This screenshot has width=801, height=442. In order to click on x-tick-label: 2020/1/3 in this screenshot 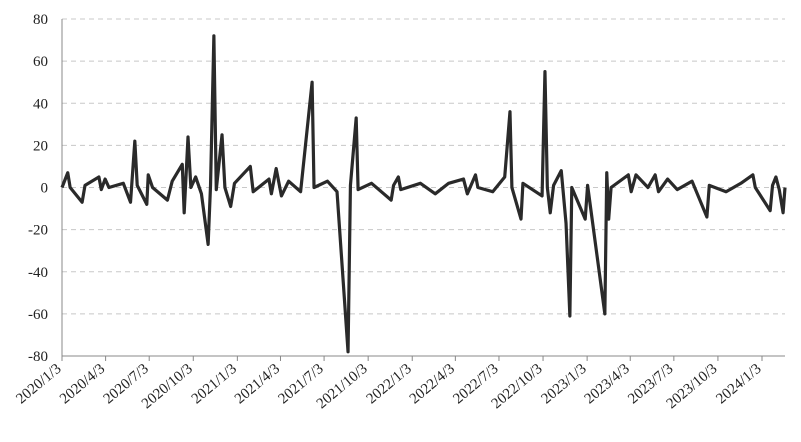, I will do `click(38, 384)`.